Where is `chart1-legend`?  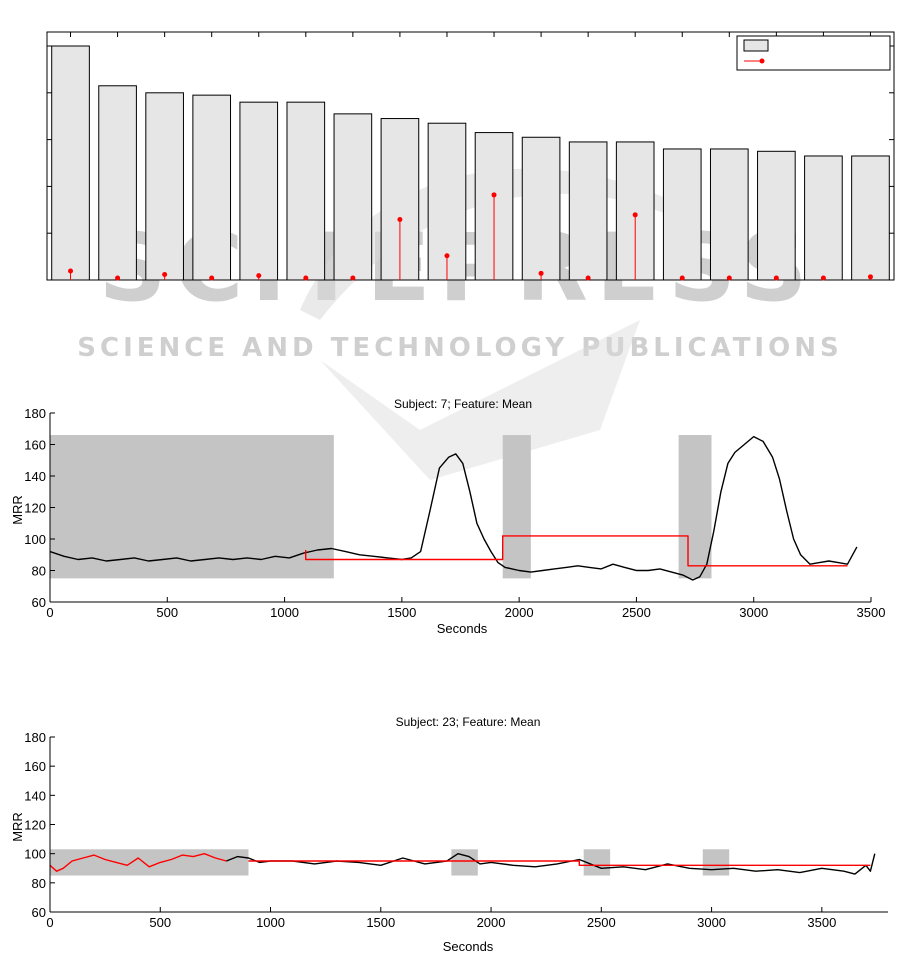
chart1-legend is located at coordinates (813, 53).